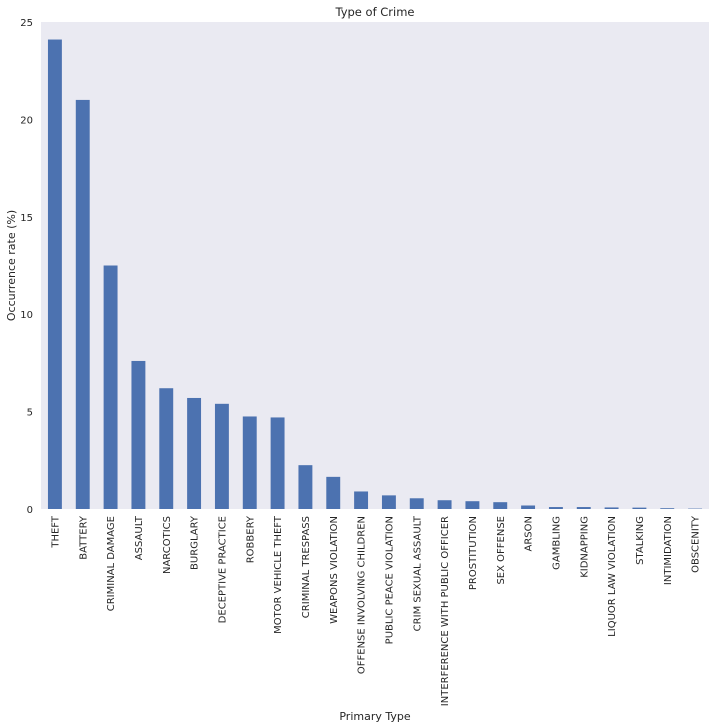 This screenshot has height=728, width=716. What do you see at coordinates (83, 537) in the screenshot?
I see `x-tick-label: BATTERY` at bounding box center [83, 537].